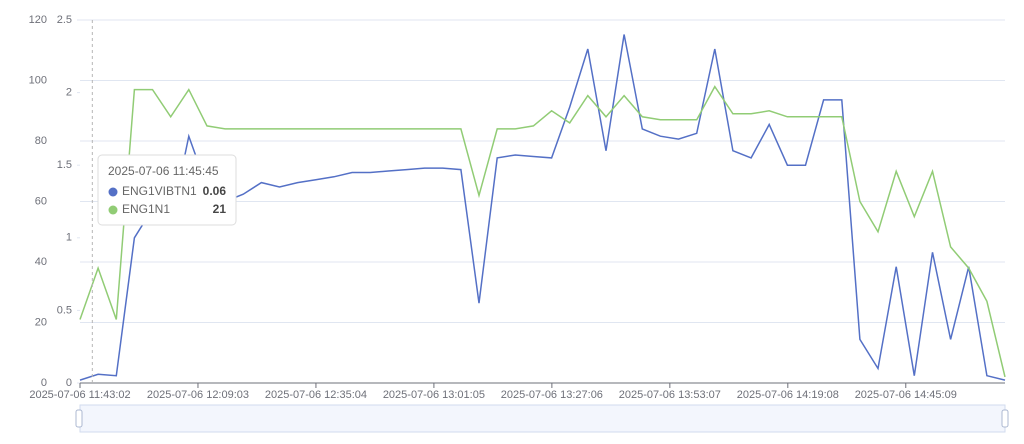 Image resolution: width=1024 pixels, height=444 pixels. What do you see at coordinates (159, 191) in the screenshot?
I see `tooltip-name: ENG1VIBTN1` at bounding box center [159, 191].